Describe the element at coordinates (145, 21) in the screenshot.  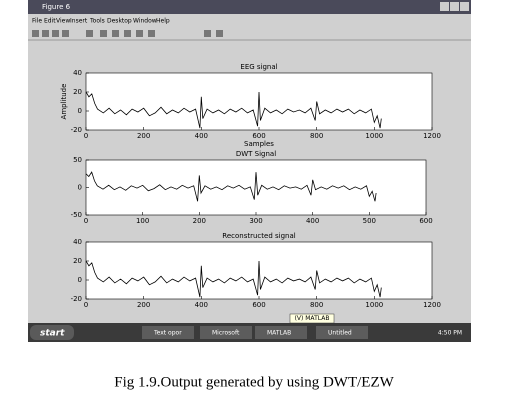
I see `menu-item: Window` at that location.